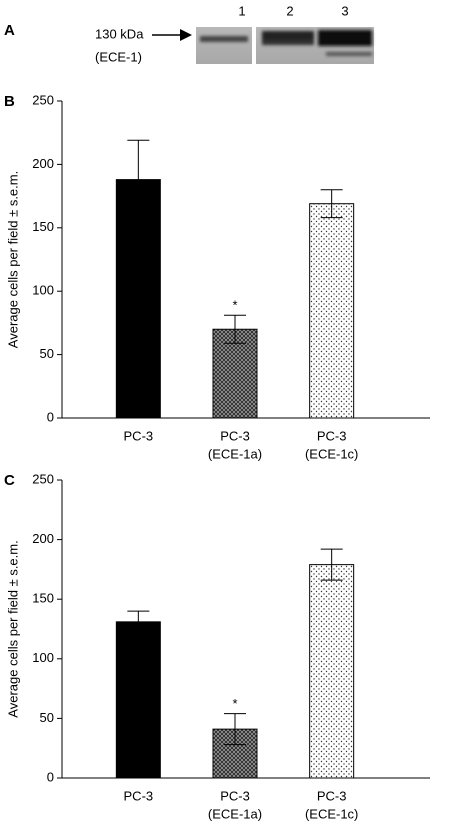  What do you see at coordinates (241, 10) in the screenshot?
I see `lane-label: 1` at bounding box center [241, 10].